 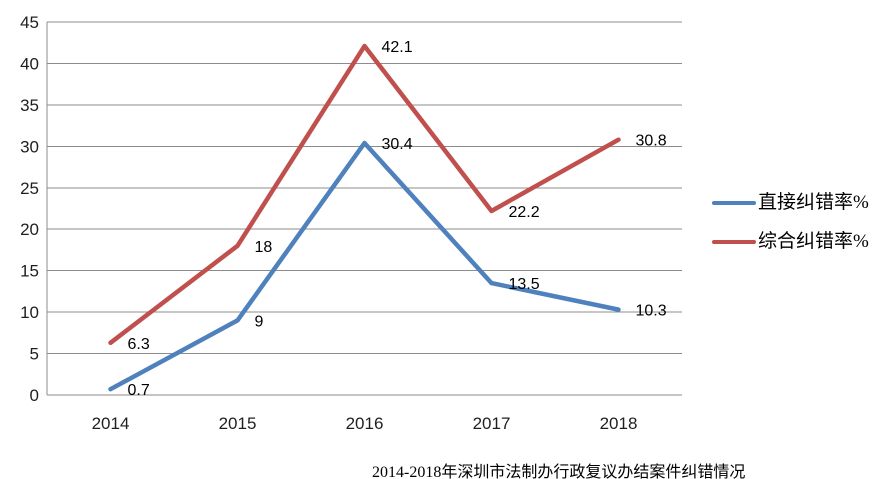 What do you see at coordinates (734, 203) in the screenshot?
I see `legend-line-swatch-blue` at bounding box center [734, 203].